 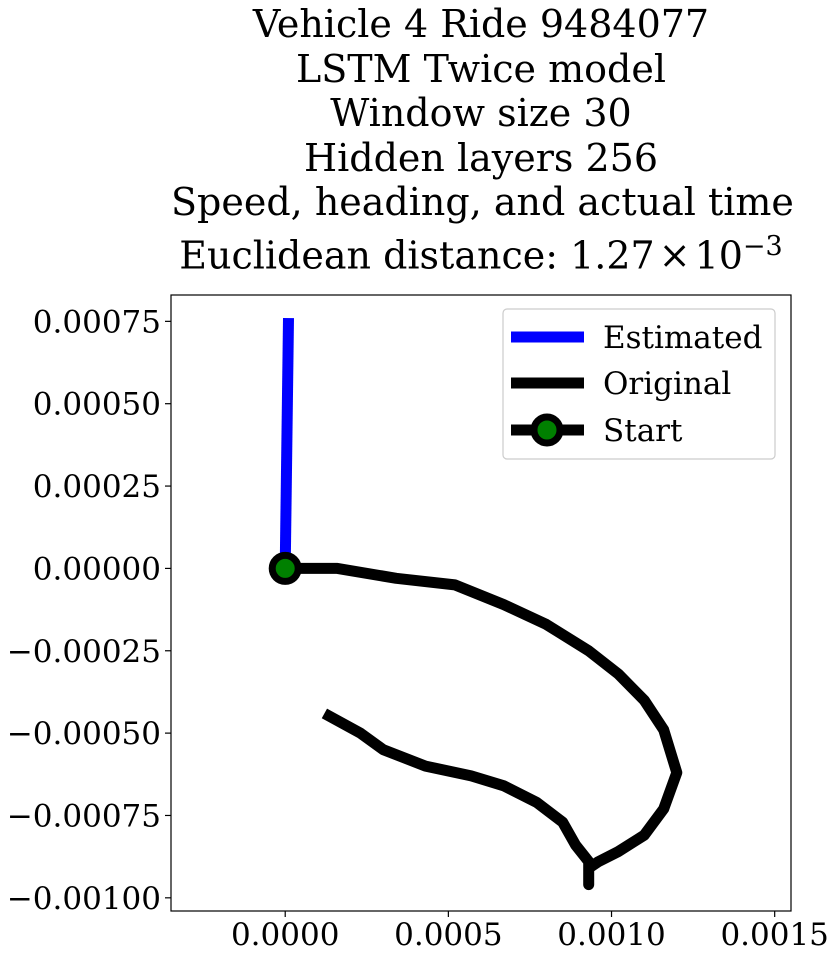 I want to click on legend-box, so click(x=639, y=384).